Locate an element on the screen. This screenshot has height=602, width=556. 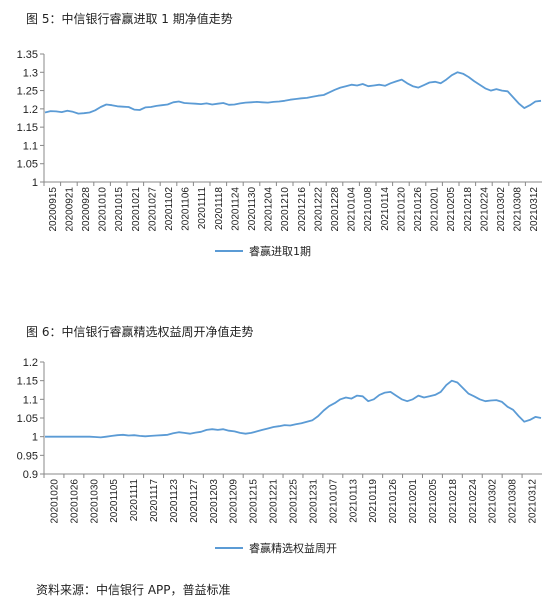
chart-1-series-line is located at coordinates (293, 93).